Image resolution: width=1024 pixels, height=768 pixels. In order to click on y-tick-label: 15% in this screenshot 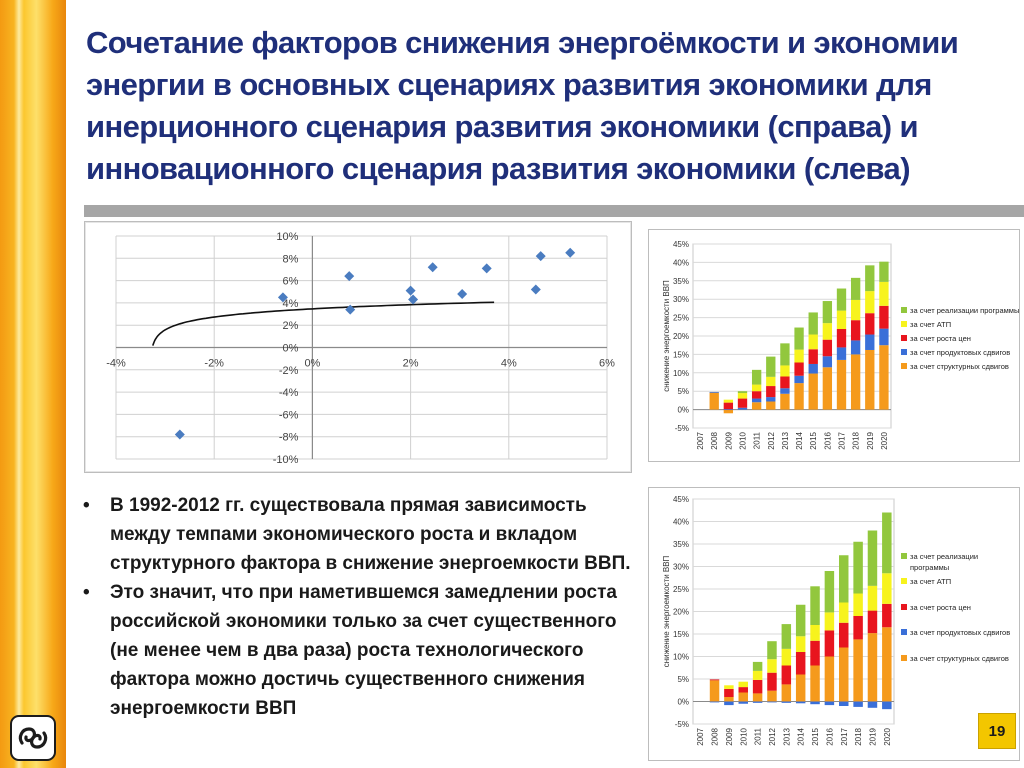, I will do `click(681, 354)`.